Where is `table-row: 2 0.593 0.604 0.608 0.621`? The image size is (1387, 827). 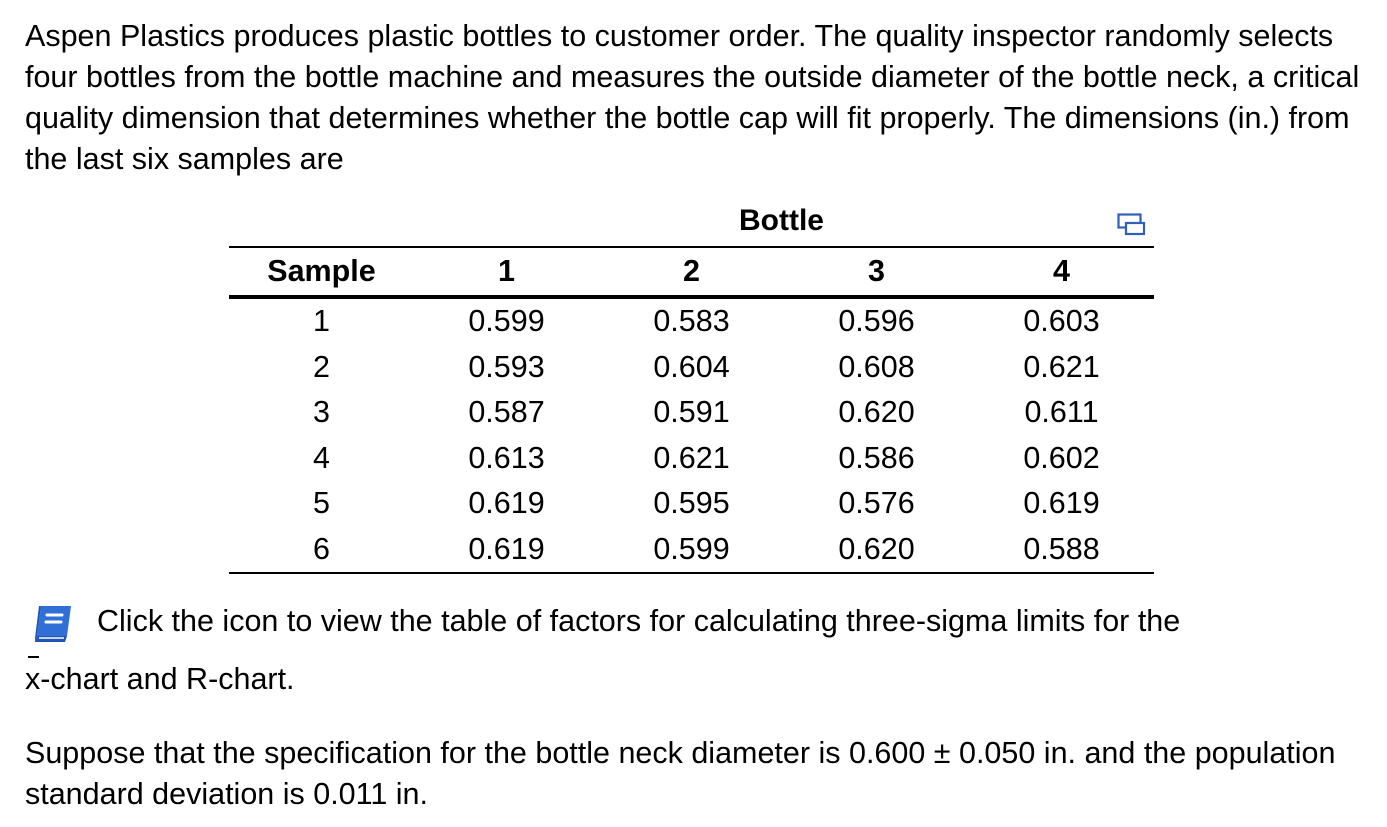 table-row: 2 0.593 0.604 0.608 0.621 is located at coordinates (691, 368).